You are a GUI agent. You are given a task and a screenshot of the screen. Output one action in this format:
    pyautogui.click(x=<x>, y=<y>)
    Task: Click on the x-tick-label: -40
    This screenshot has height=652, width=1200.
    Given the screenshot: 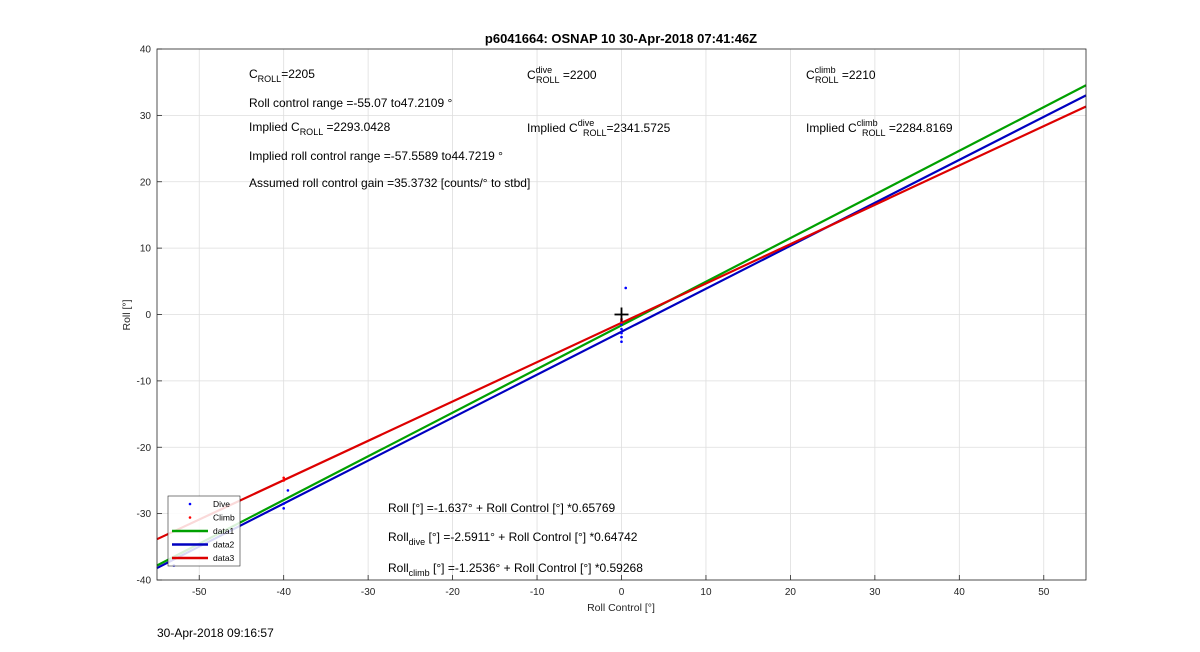 What is the action you would take?
    pyautogui.click(x=283, y=592)
    